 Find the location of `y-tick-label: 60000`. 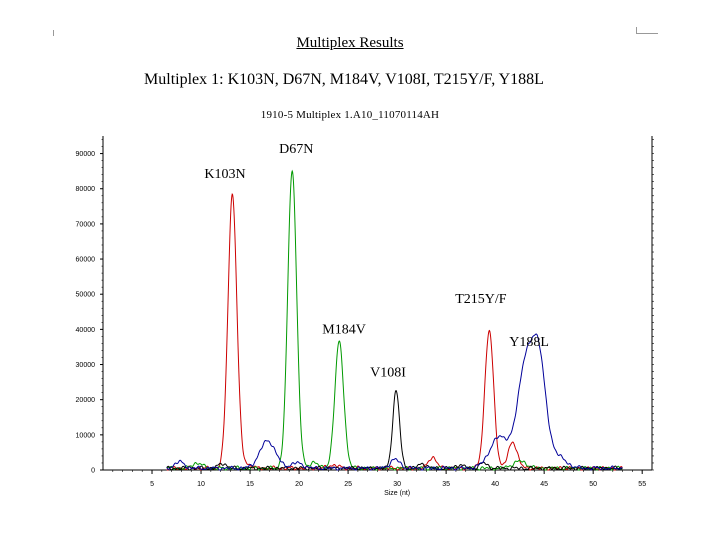

y-tick-label: 60000 is located at coordinates (86, 260).